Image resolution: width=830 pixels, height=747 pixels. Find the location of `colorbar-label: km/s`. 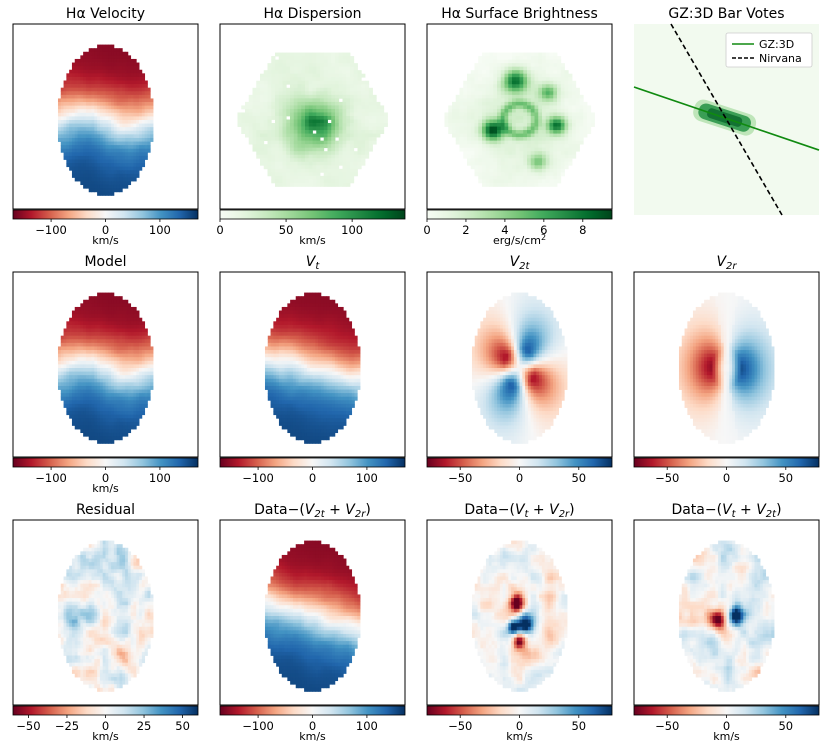

colorbar-label: km/s is located at coordinates (105, 488).